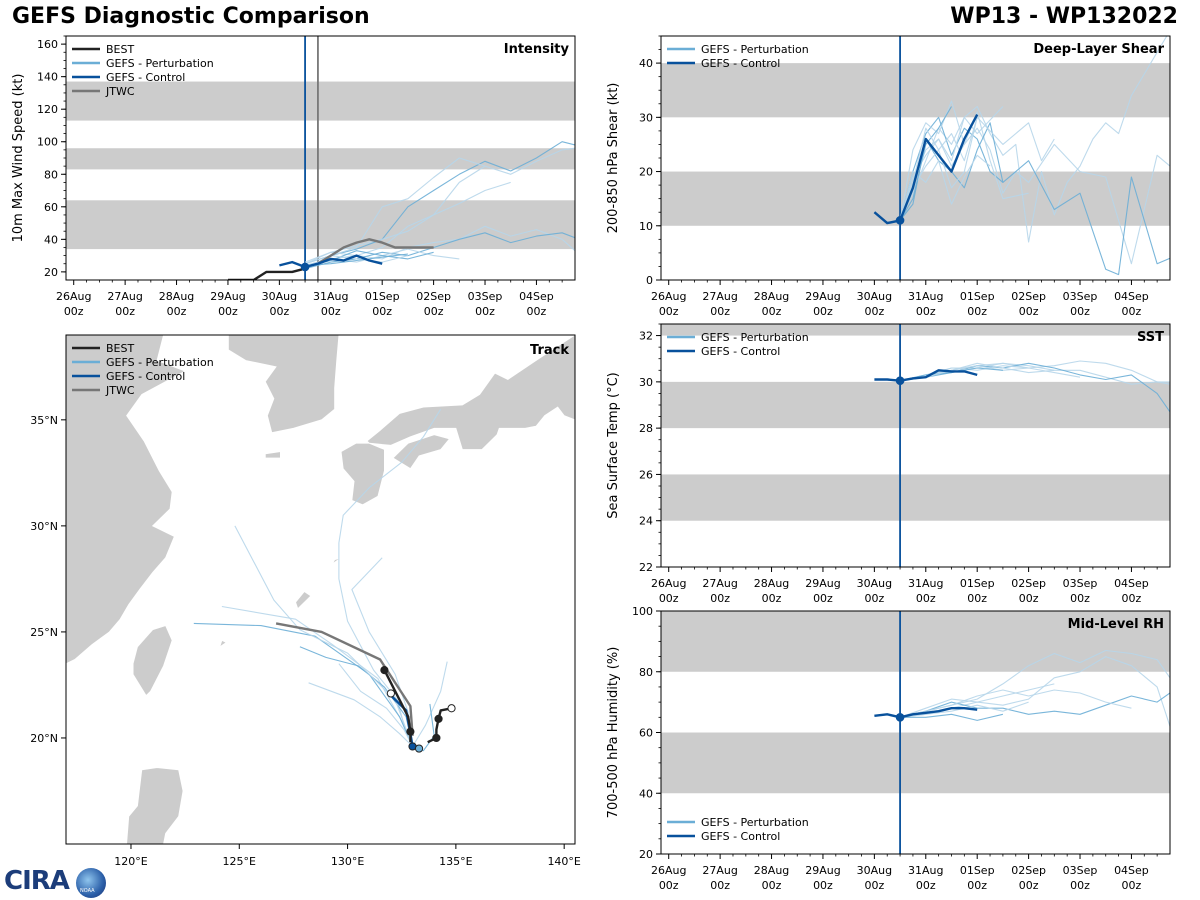  What do you see at coordinates (37, 881) in the screenshot?
I see `cira-logo-text: CIRA` at bounding box center [37, 881].